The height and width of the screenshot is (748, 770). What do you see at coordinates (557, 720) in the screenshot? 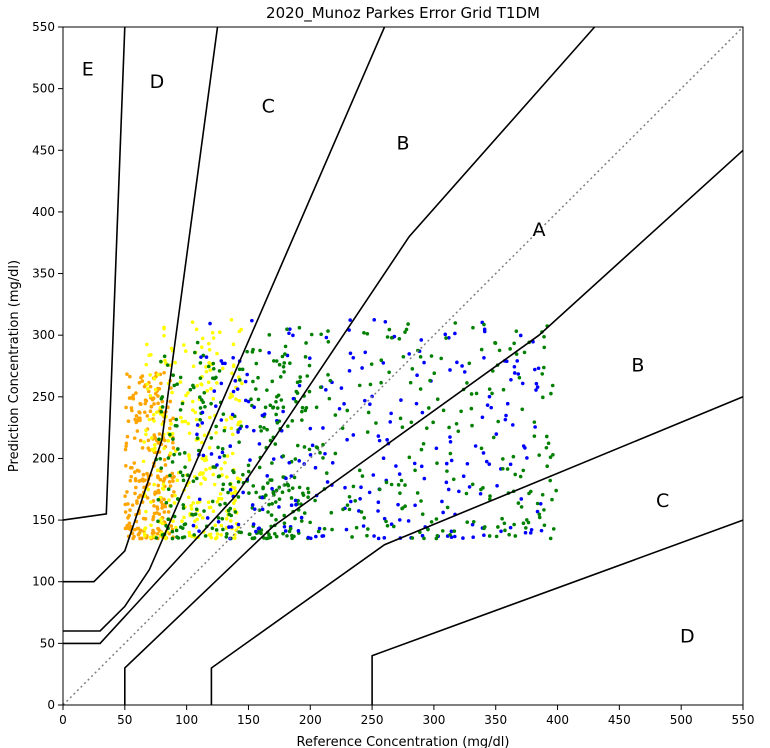
I see `x-tick-label: 400` at bounding box center [557, 720].